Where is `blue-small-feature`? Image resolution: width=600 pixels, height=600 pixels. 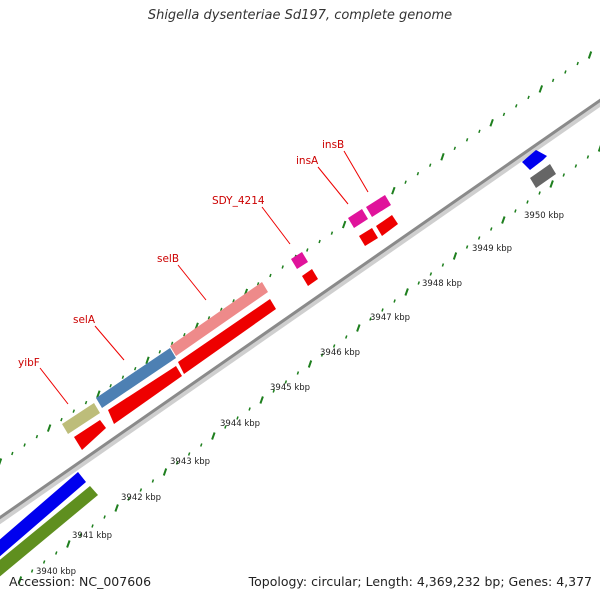 blue-small-feature is located at coordinates (534, 160).